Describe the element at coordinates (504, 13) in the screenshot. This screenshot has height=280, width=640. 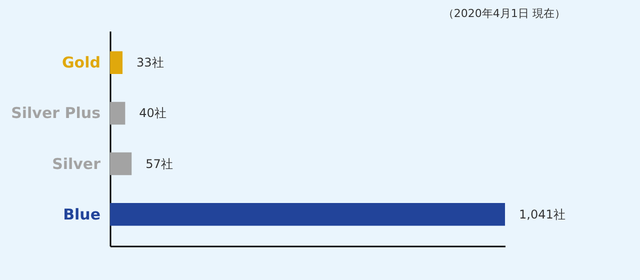
I see `text: （2020年4月1日 現在）` at that location.